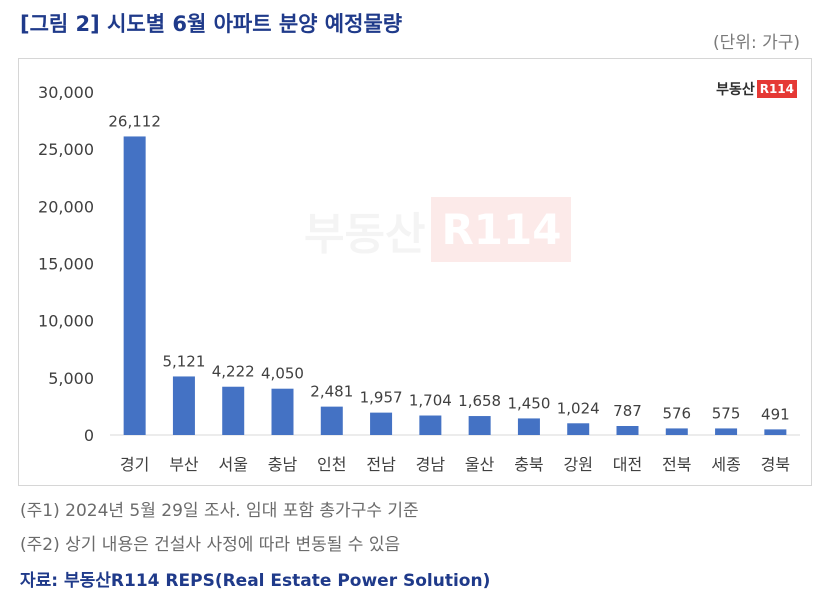 The width and height of the screenshot is (820, 600). Describe the element at coordinates (735, 90) in the screenshot. I see `logo-text: 부동산` at that location.